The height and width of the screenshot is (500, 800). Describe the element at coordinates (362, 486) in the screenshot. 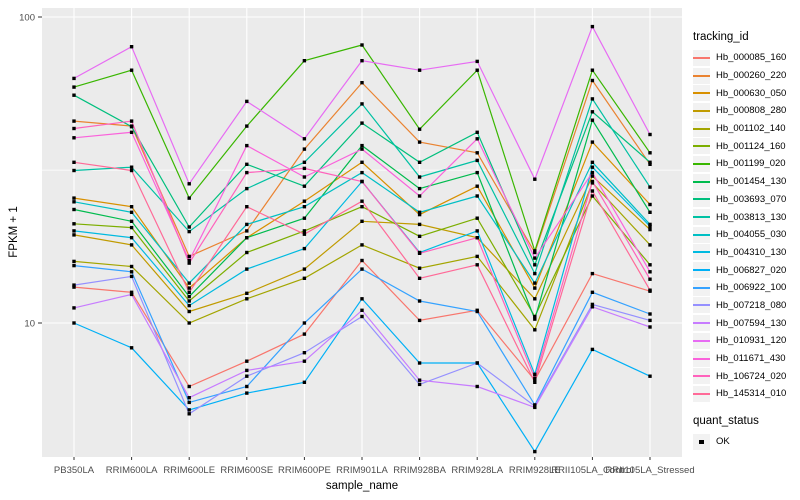

I see `x-axis-title: sample_name` at that location.